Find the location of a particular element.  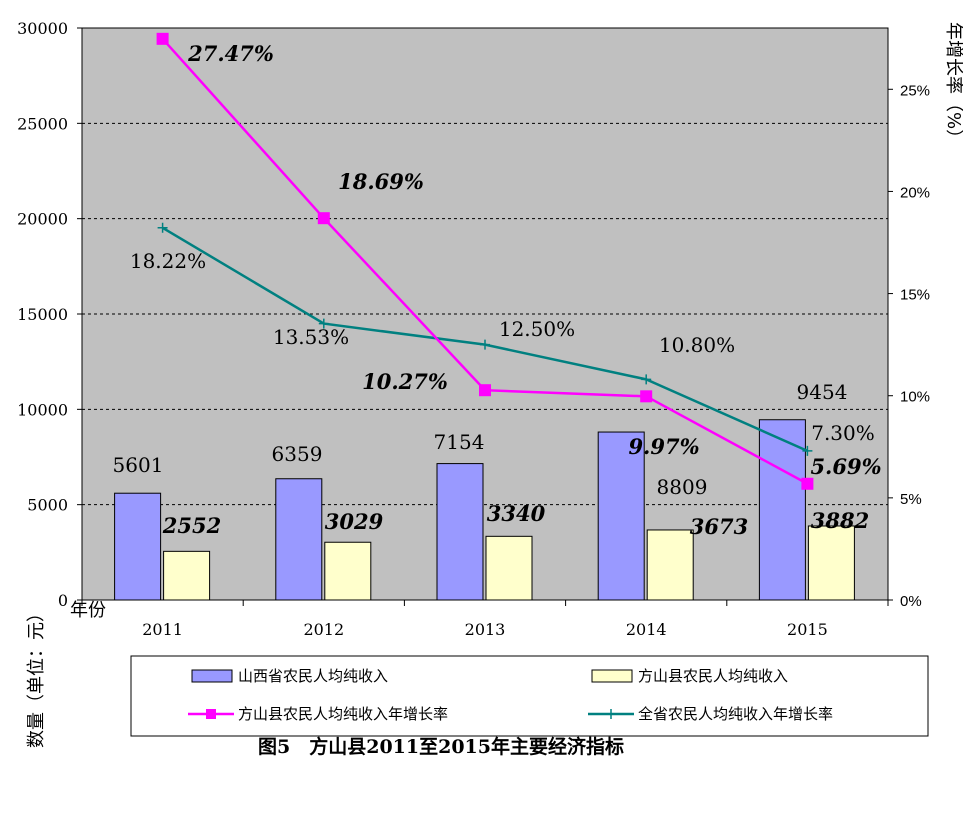

x-axis-title: 年份 is located at coordinates (88, 610).